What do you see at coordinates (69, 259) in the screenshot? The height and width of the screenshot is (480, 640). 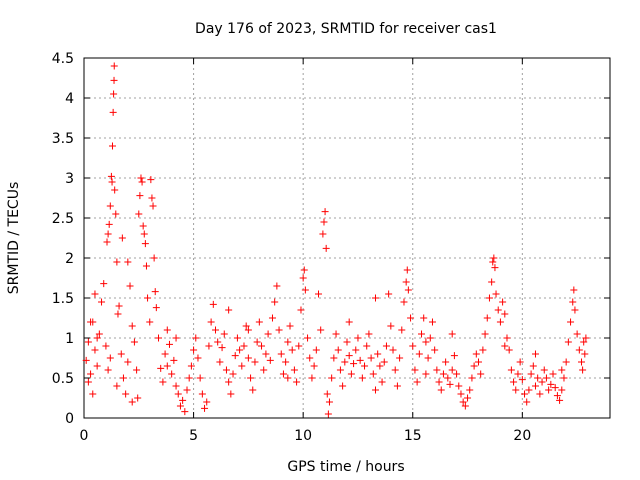 I see `y-tick-label: 2` at bounding box center [69, 259].